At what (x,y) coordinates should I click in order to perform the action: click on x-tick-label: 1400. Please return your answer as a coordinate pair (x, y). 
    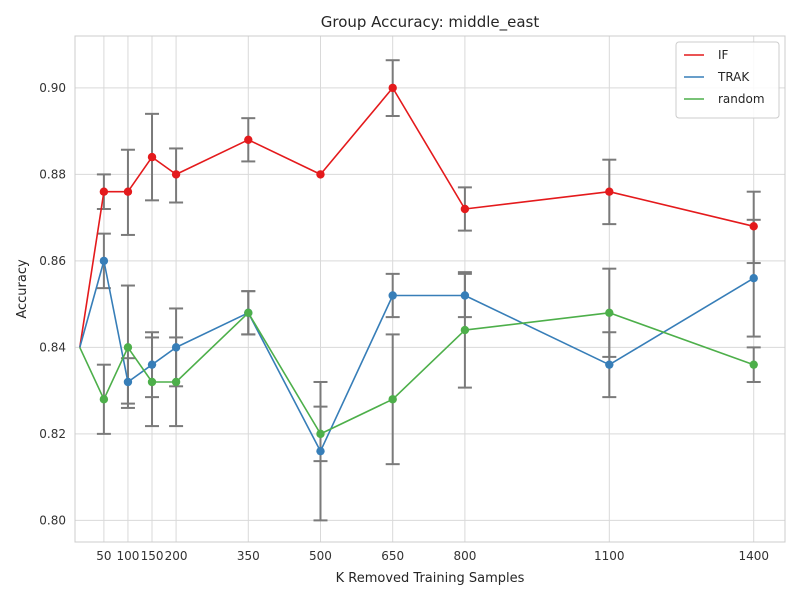
    Looking at the image, I should click on (753, 556).